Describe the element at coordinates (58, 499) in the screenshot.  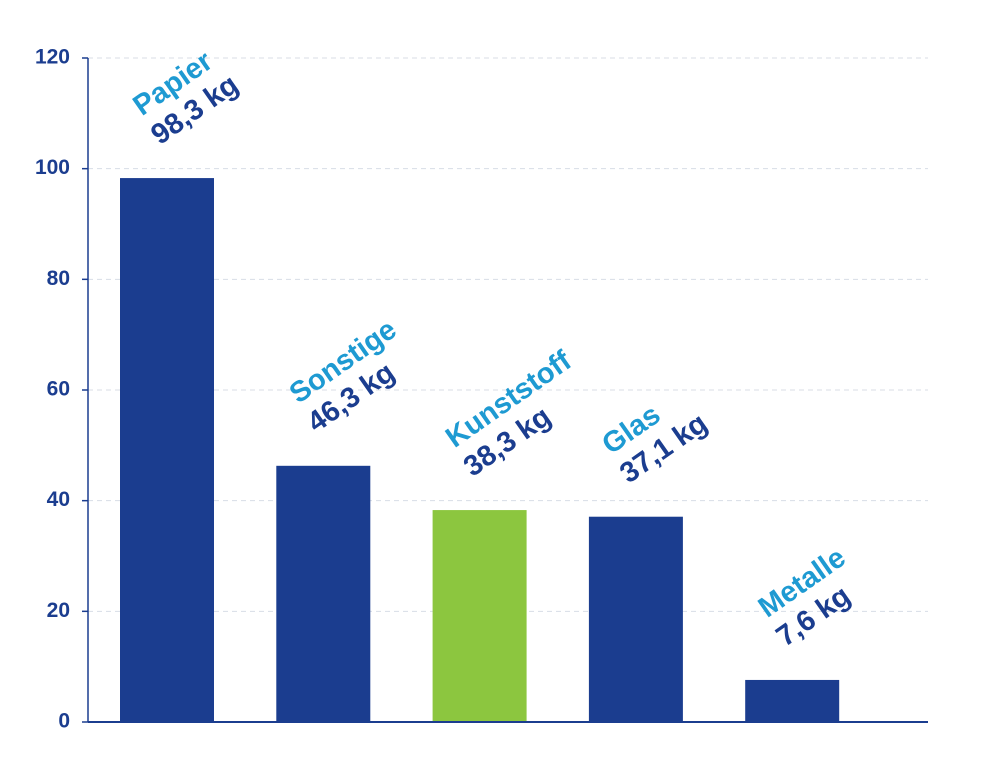
I see `y-tick-label: 40` at that location.